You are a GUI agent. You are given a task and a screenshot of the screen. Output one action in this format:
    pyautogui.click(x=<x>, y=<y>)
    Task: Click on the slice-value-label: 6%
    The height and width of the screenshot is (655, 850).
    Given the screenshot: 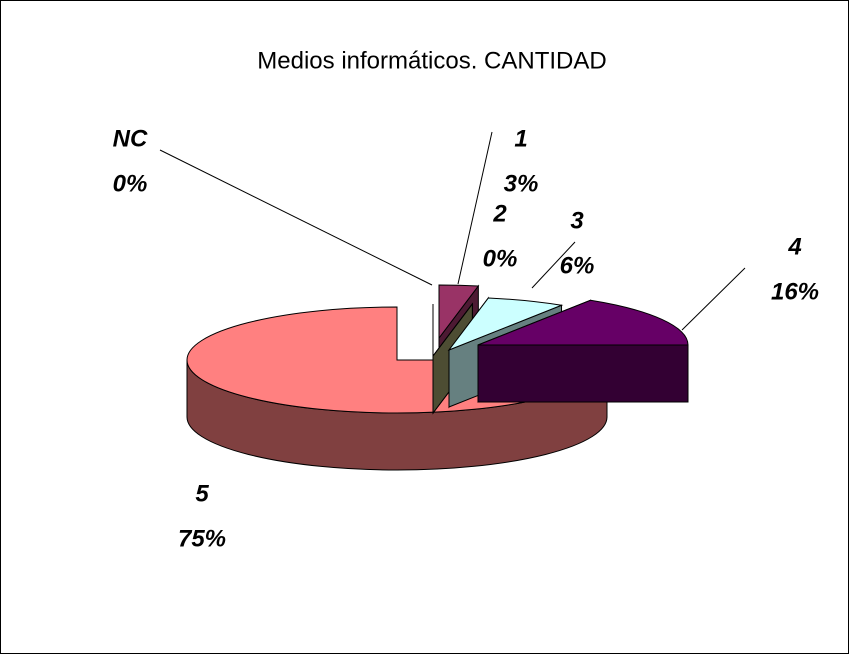 What is the action you would take?
    pyautogui.click(x=577, y=265)
    